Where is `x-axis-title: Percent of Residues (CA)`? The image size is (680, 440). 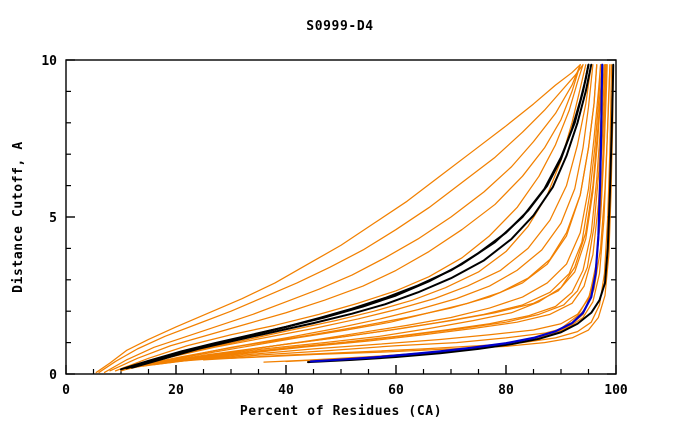 x-axis-title: Percent of Residues (CA) is located at coordinates (341, 411).